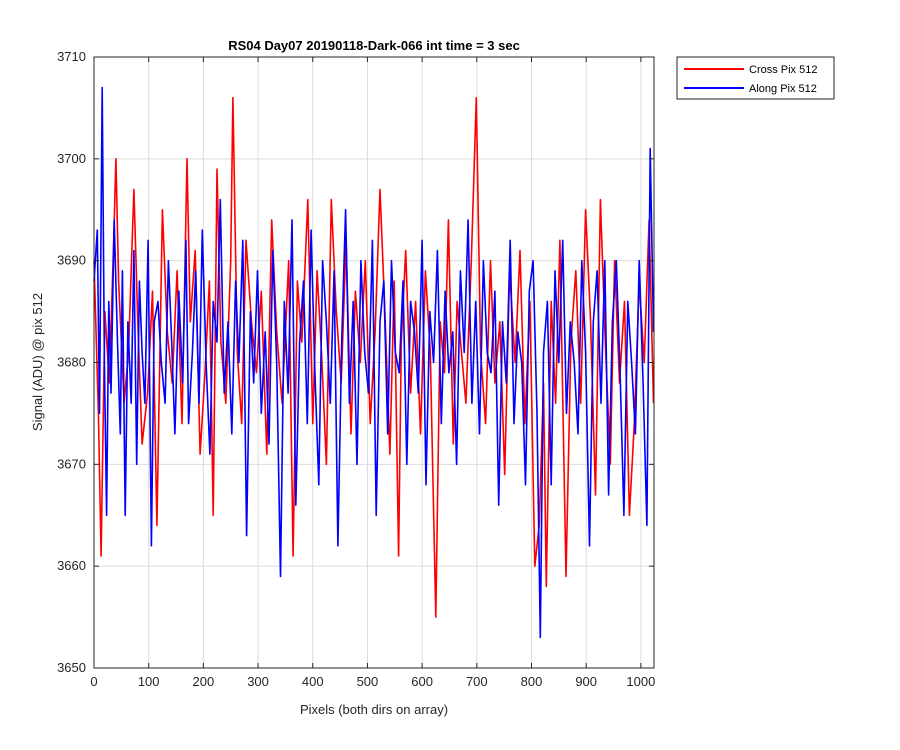 This screenshot has height=750, width=900. I want to click on y-tick-label: 3660, so click(71, 565).